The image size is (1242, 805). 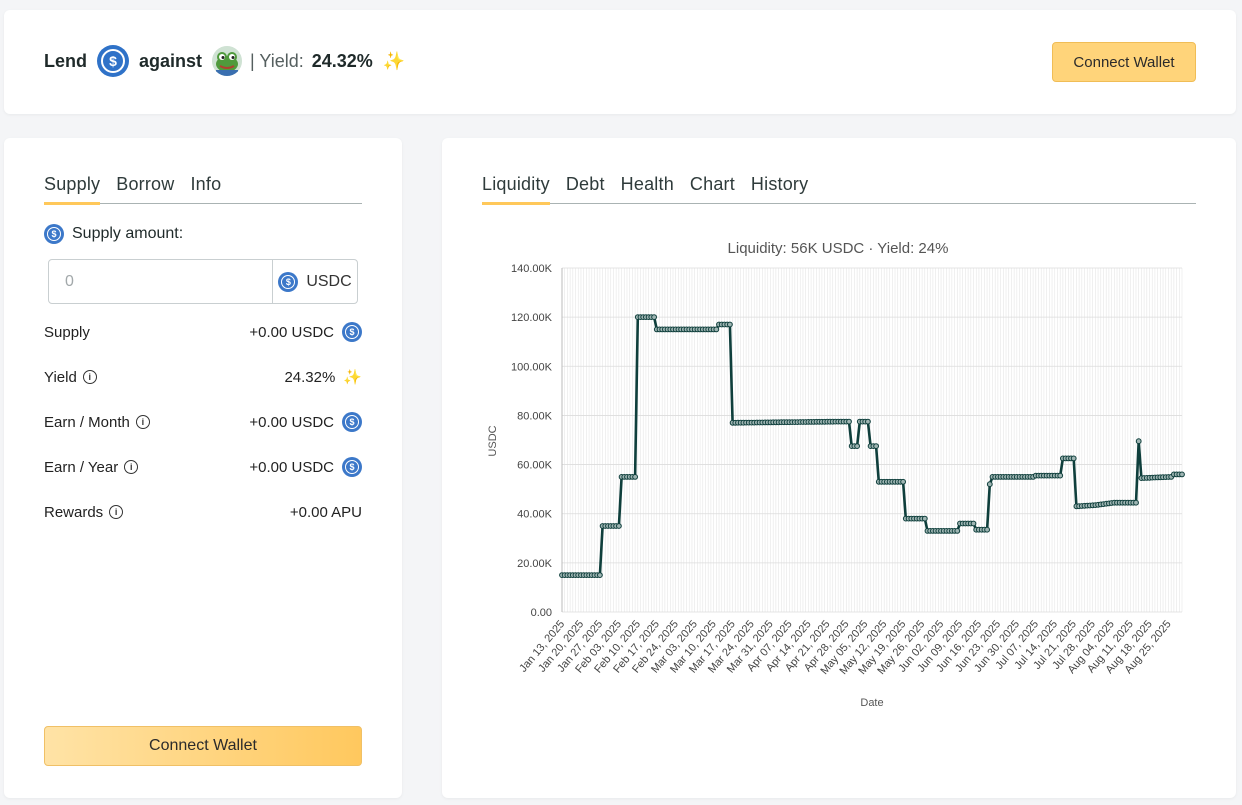 I want to click on market-title: Lend $ against | Yield: 24.32% ✨, so click(x=224, y=61).